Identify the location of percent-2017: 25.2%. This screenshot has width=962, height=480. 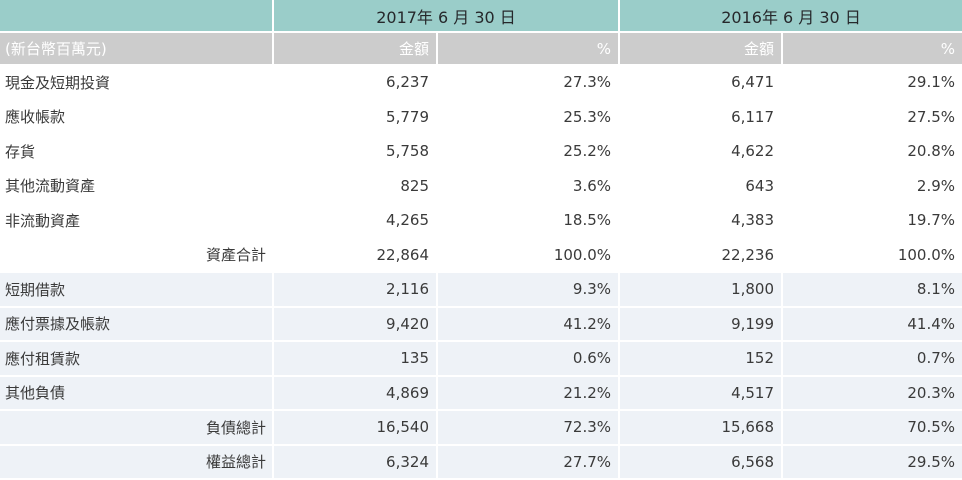
(529, 152).